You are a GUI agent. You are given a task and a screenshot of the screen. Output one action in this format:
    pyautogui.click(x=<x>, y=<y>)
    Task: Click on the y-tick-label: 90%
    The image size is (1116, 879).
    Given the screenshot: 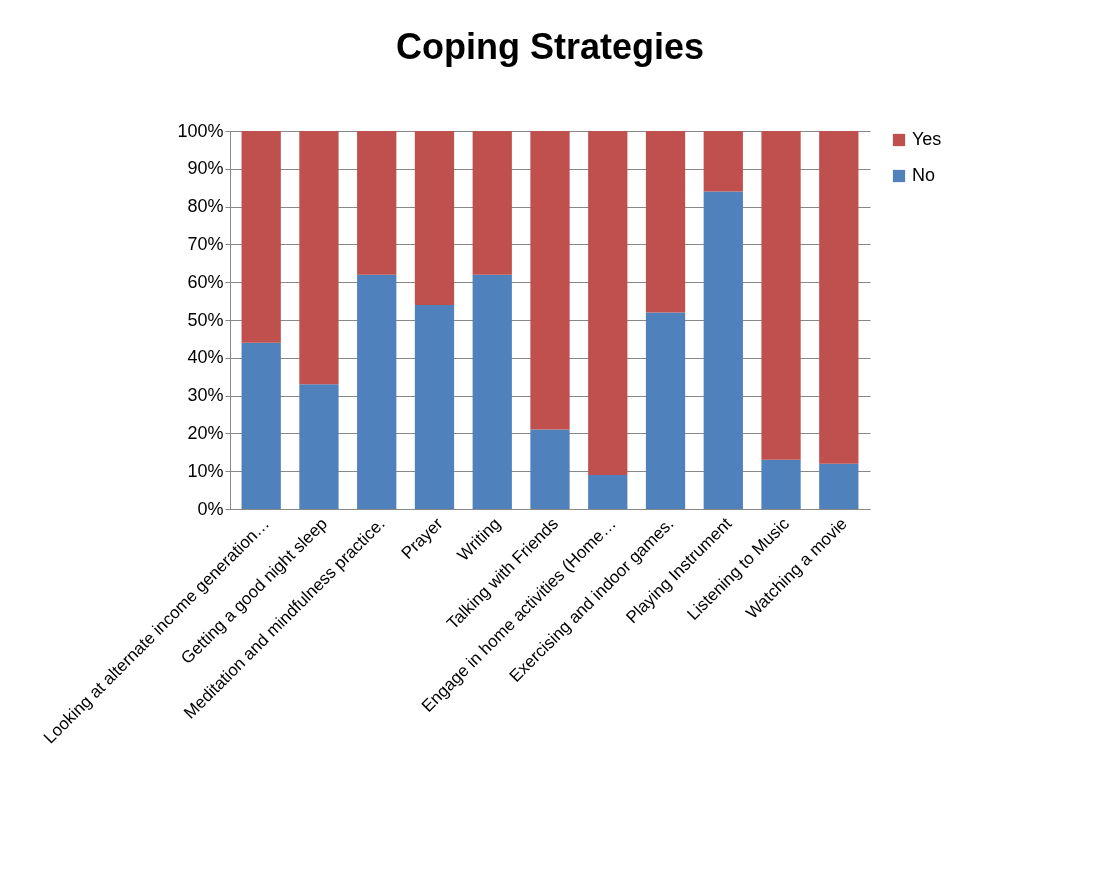 What is the action you would take?
    pyautogui.click(x=205, y=168)
    